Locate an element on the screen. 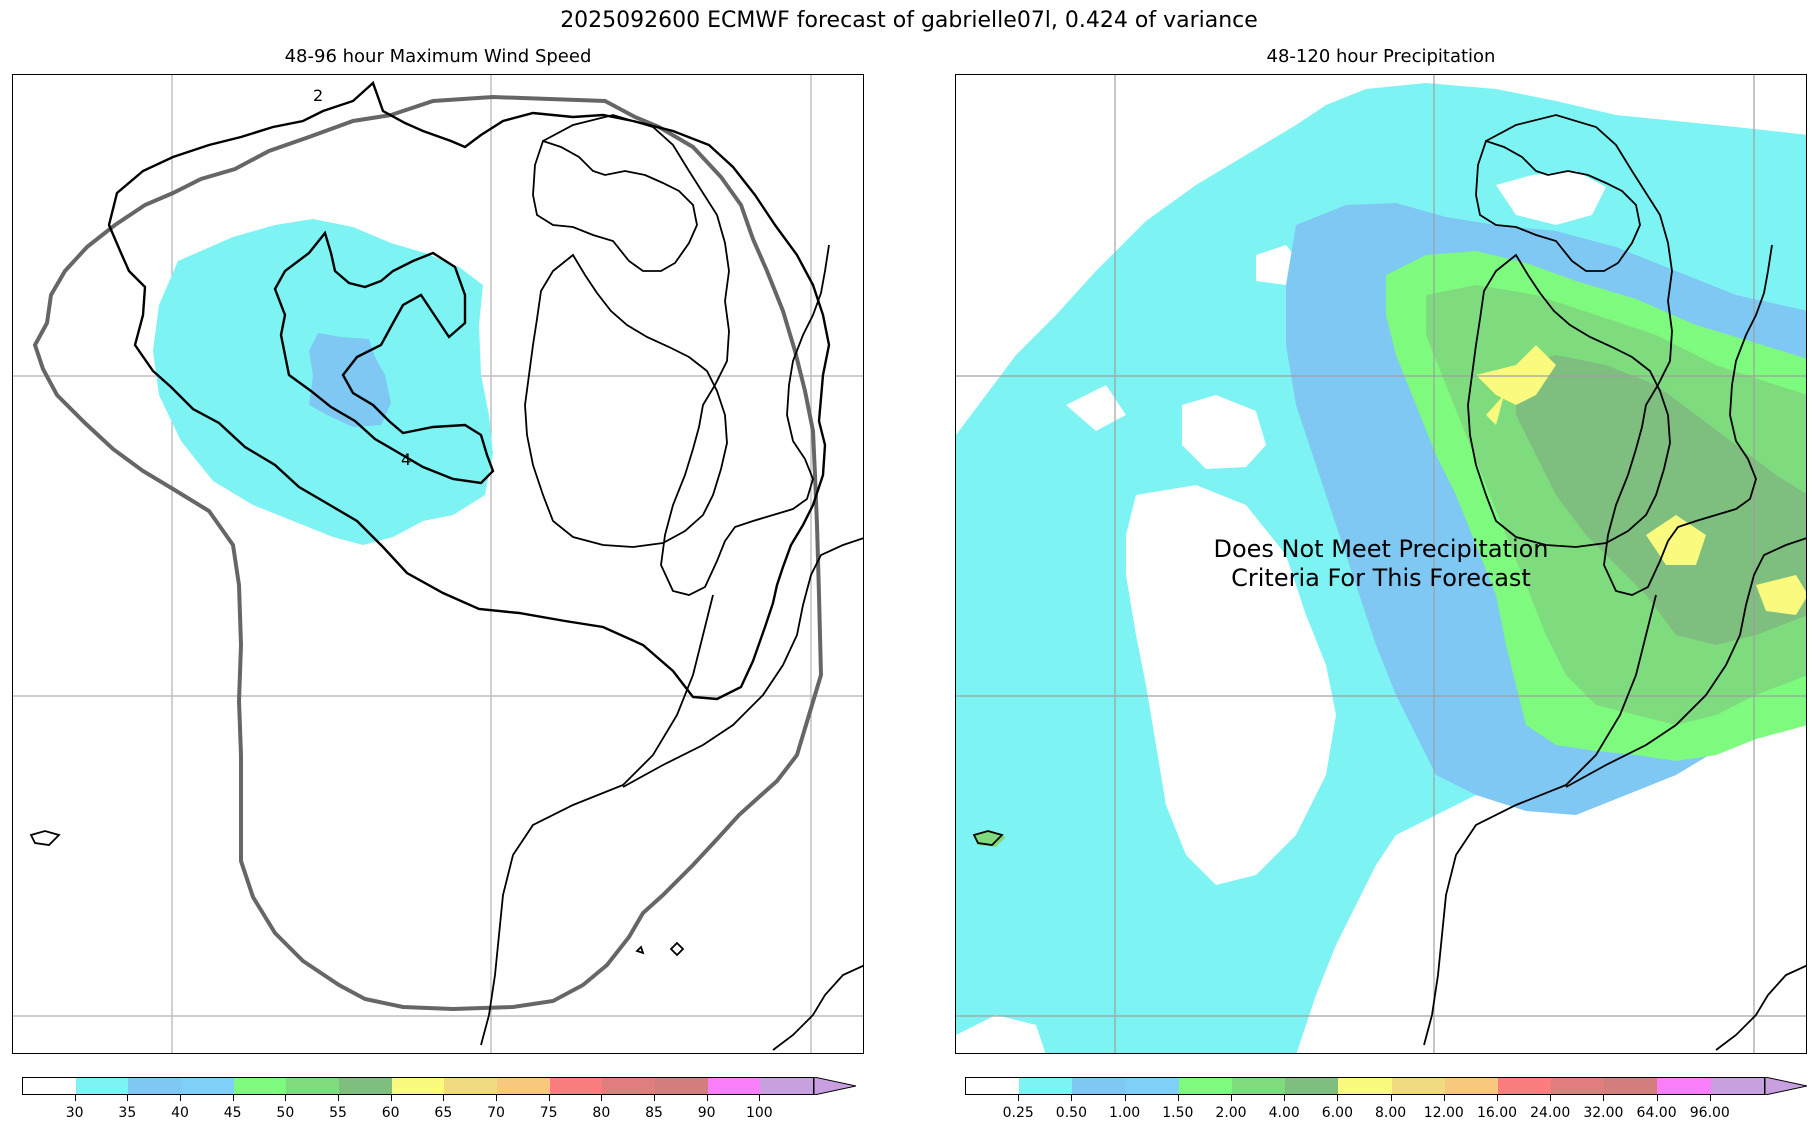 The width and height of the screenshot is (1818, 1134). precip-colorbar-tick-label: 64.00 is located at coordinates (1656, 1113).